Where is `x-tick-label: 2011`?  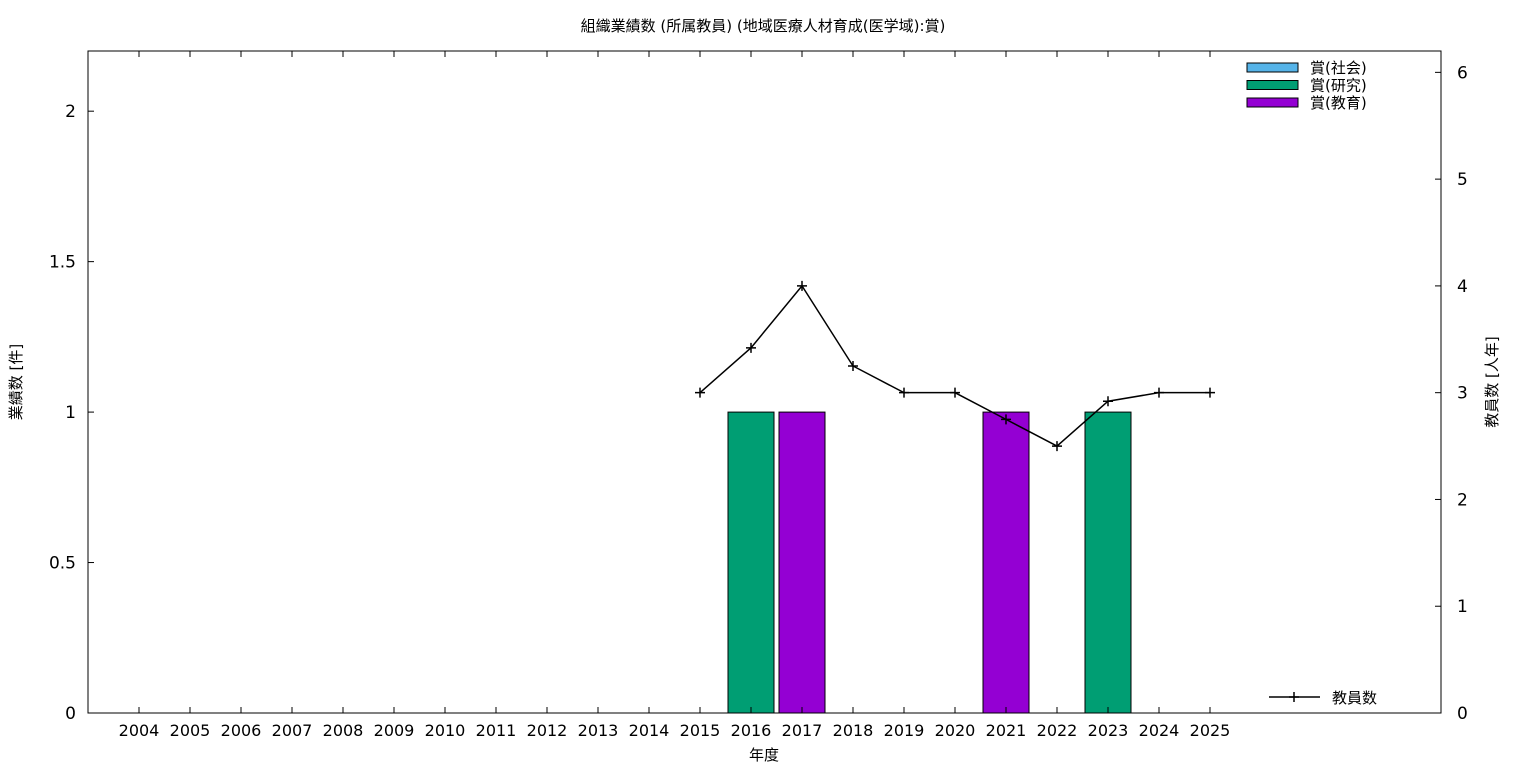 x-tick-label: 2011 is located at coordinates (496, 730).